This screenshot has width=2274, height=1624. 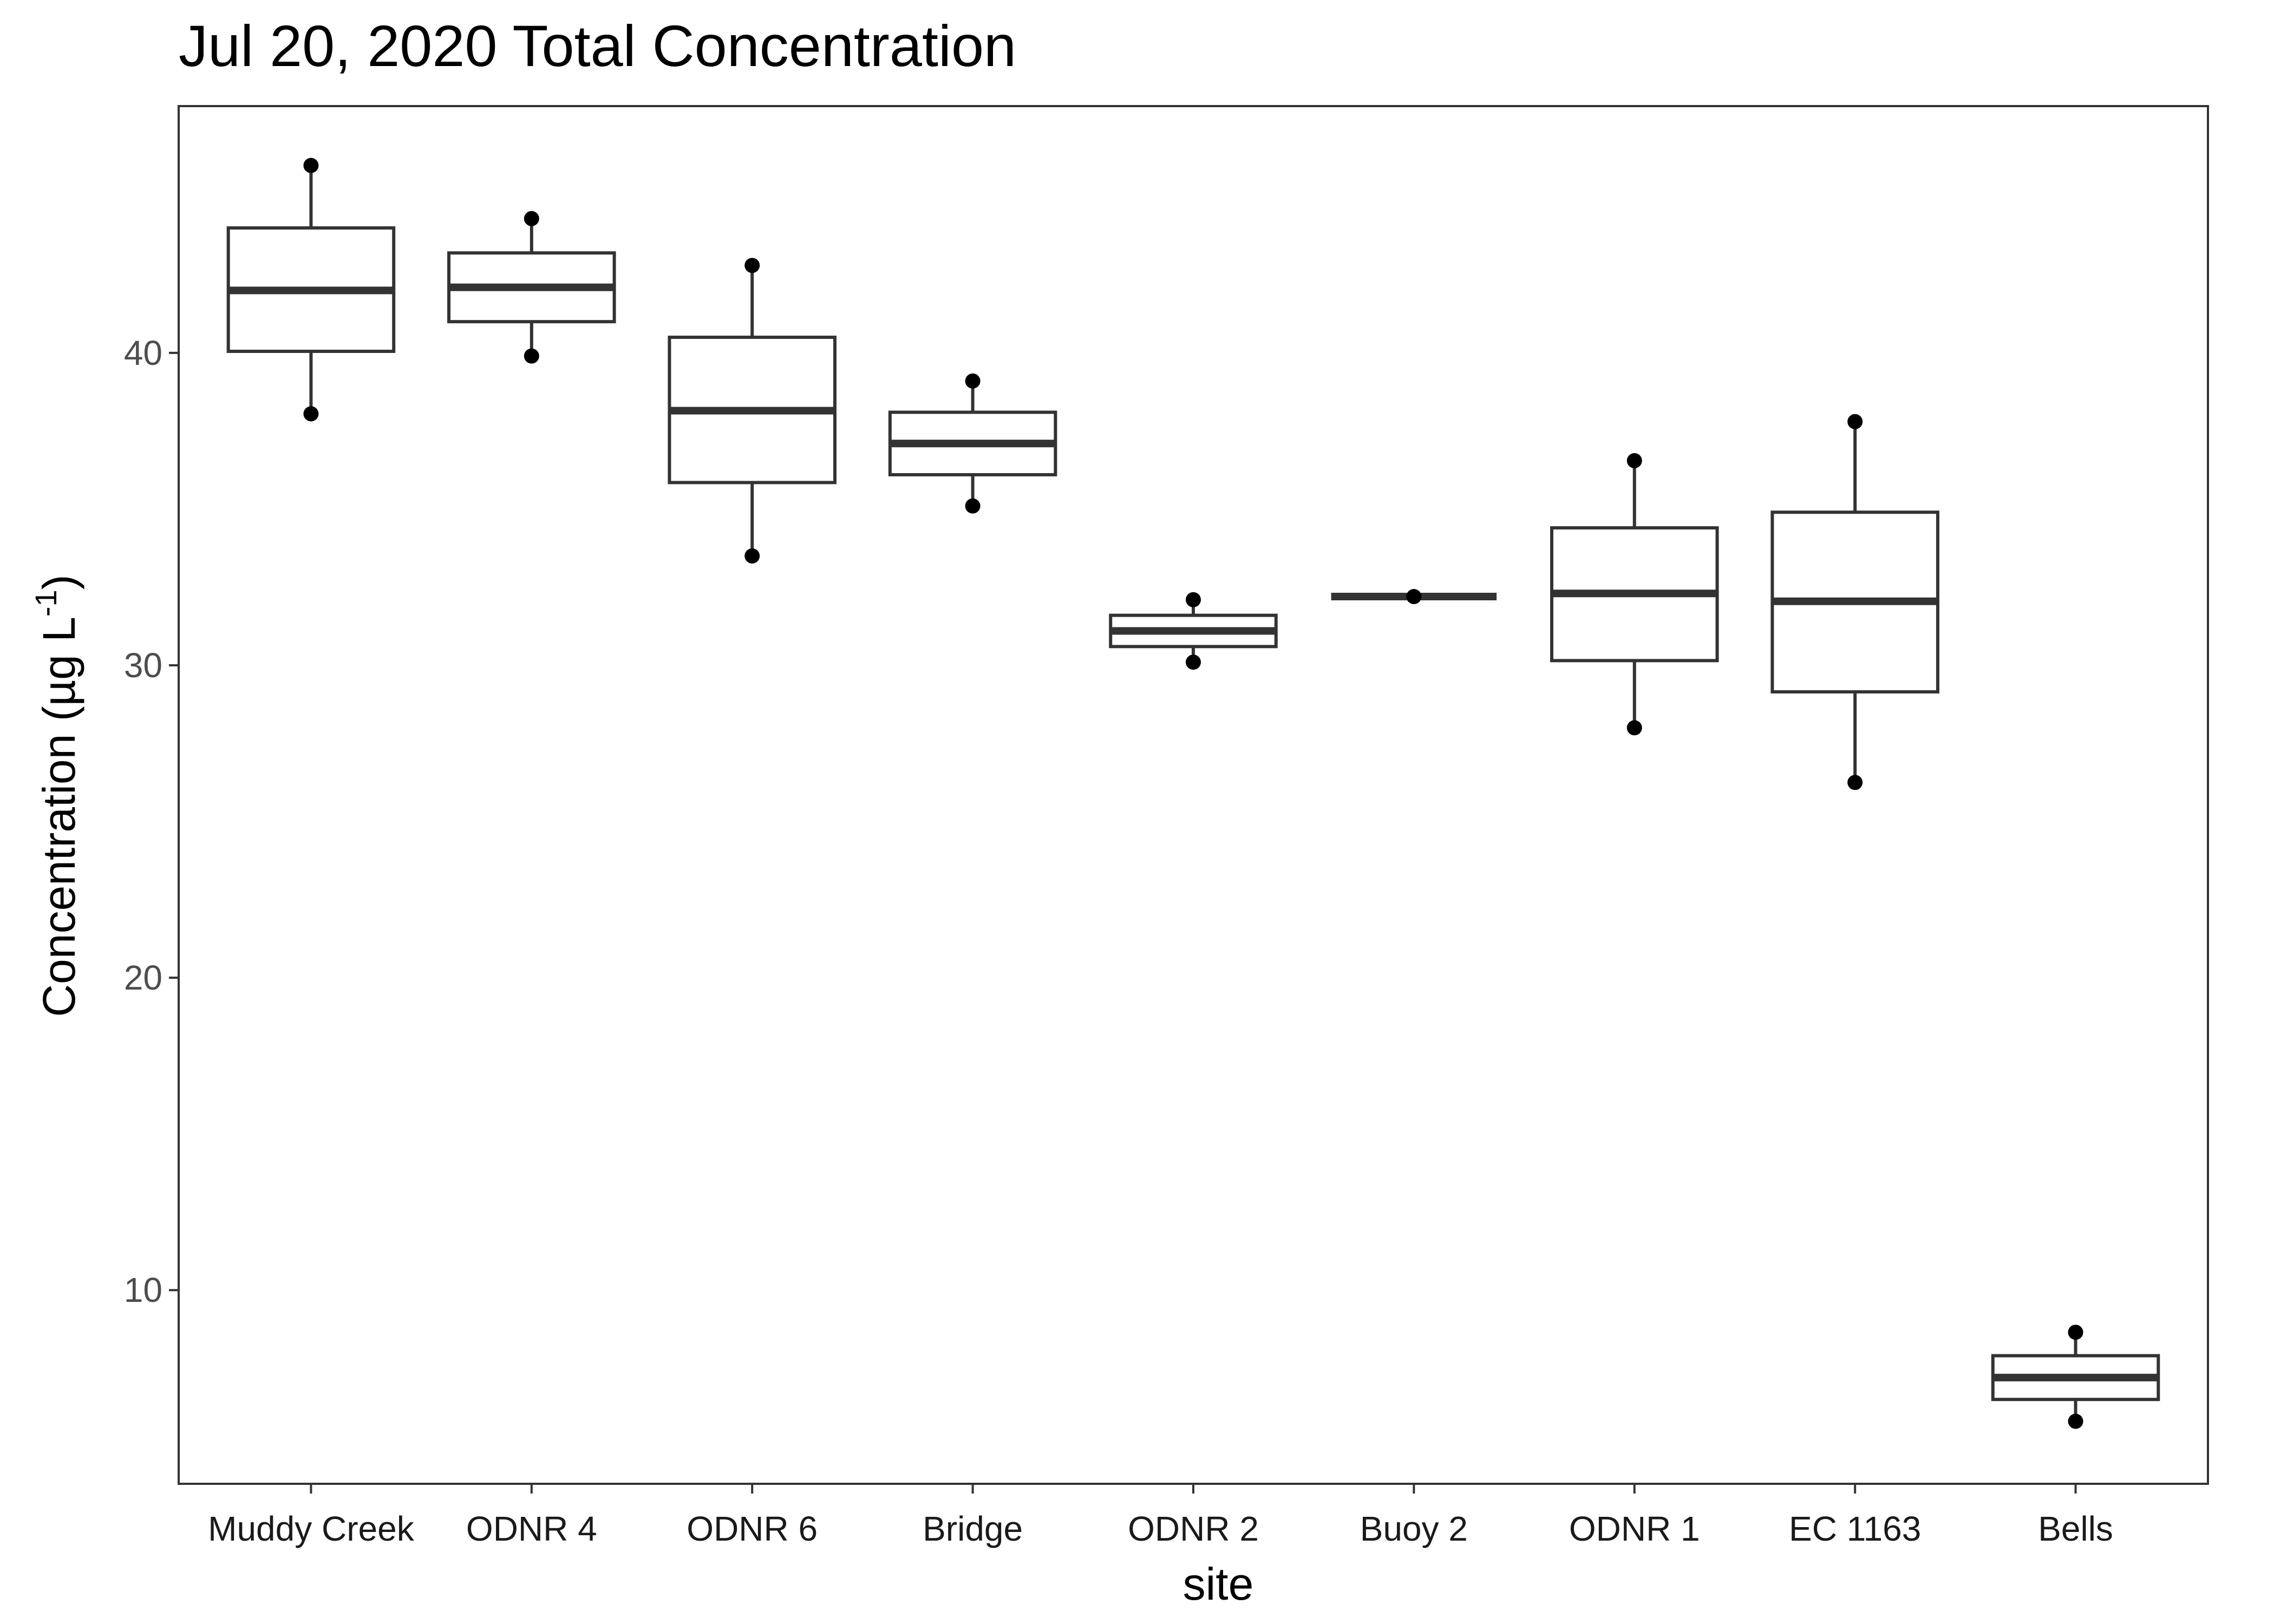 I want to click on y-axis-title-close: ), so click(x=59, y=582).